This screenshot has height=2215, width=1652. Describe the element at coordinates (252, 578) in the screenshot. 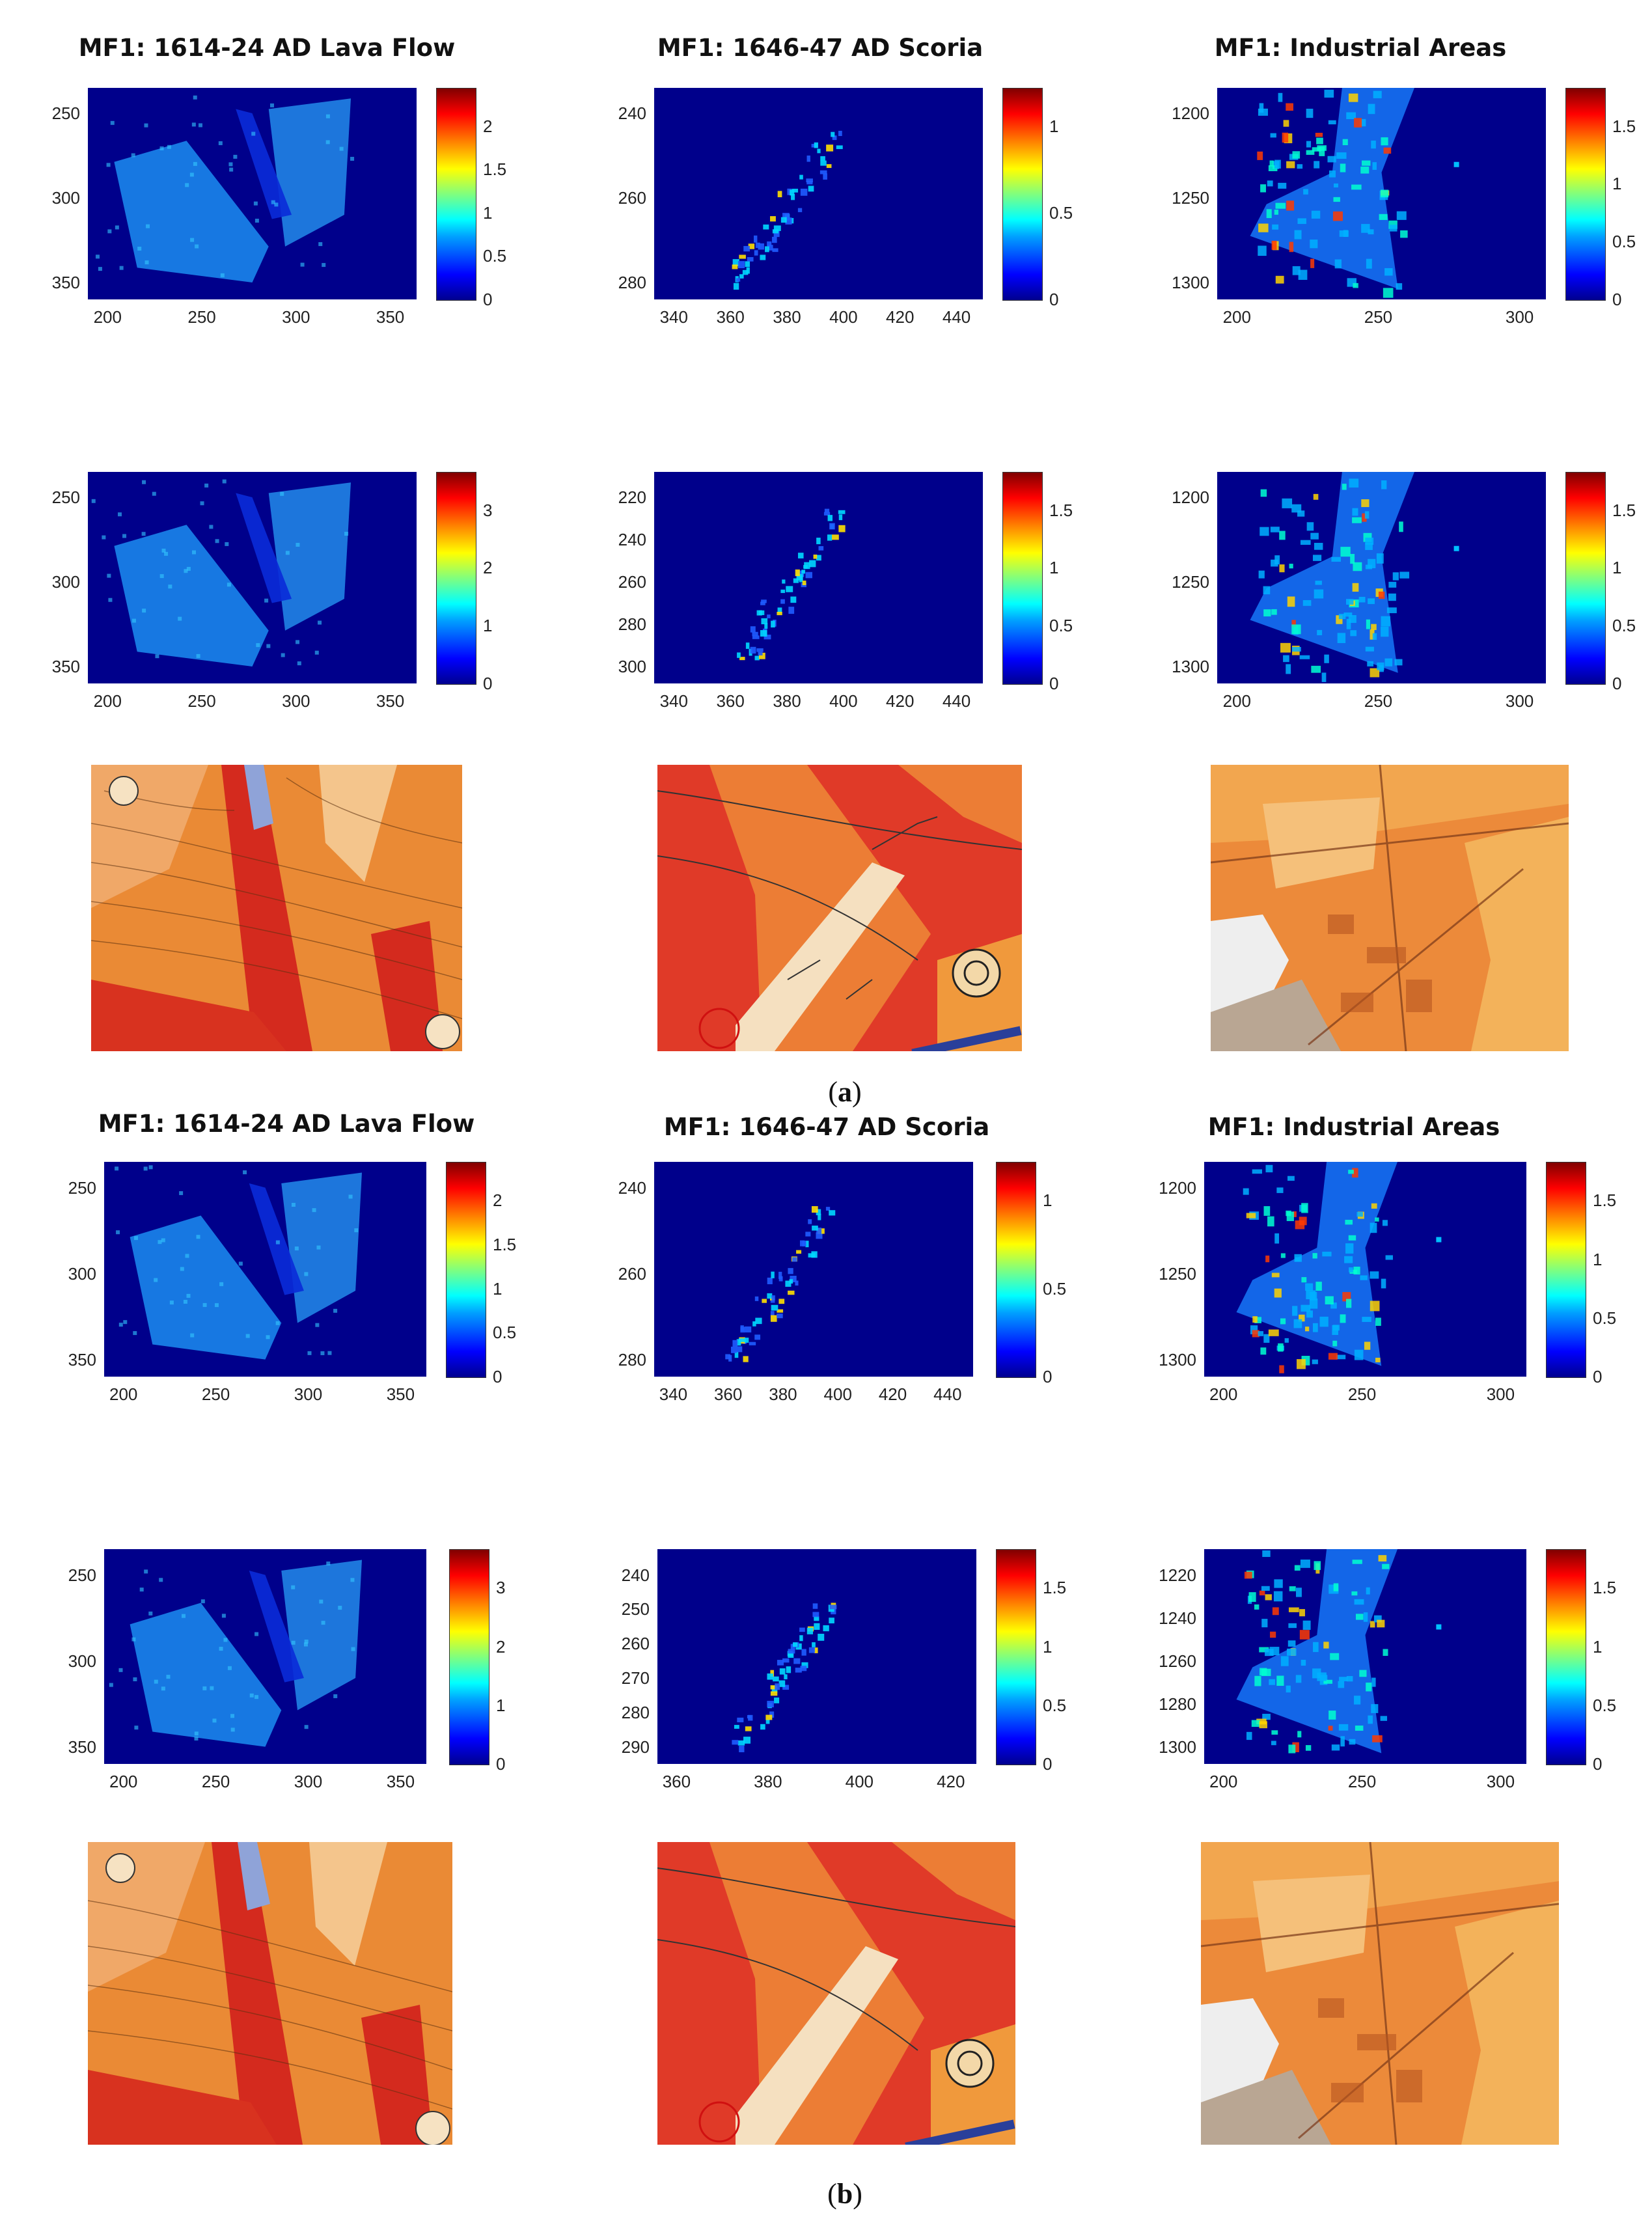

I see `heatmap-lava-r1` at that location.